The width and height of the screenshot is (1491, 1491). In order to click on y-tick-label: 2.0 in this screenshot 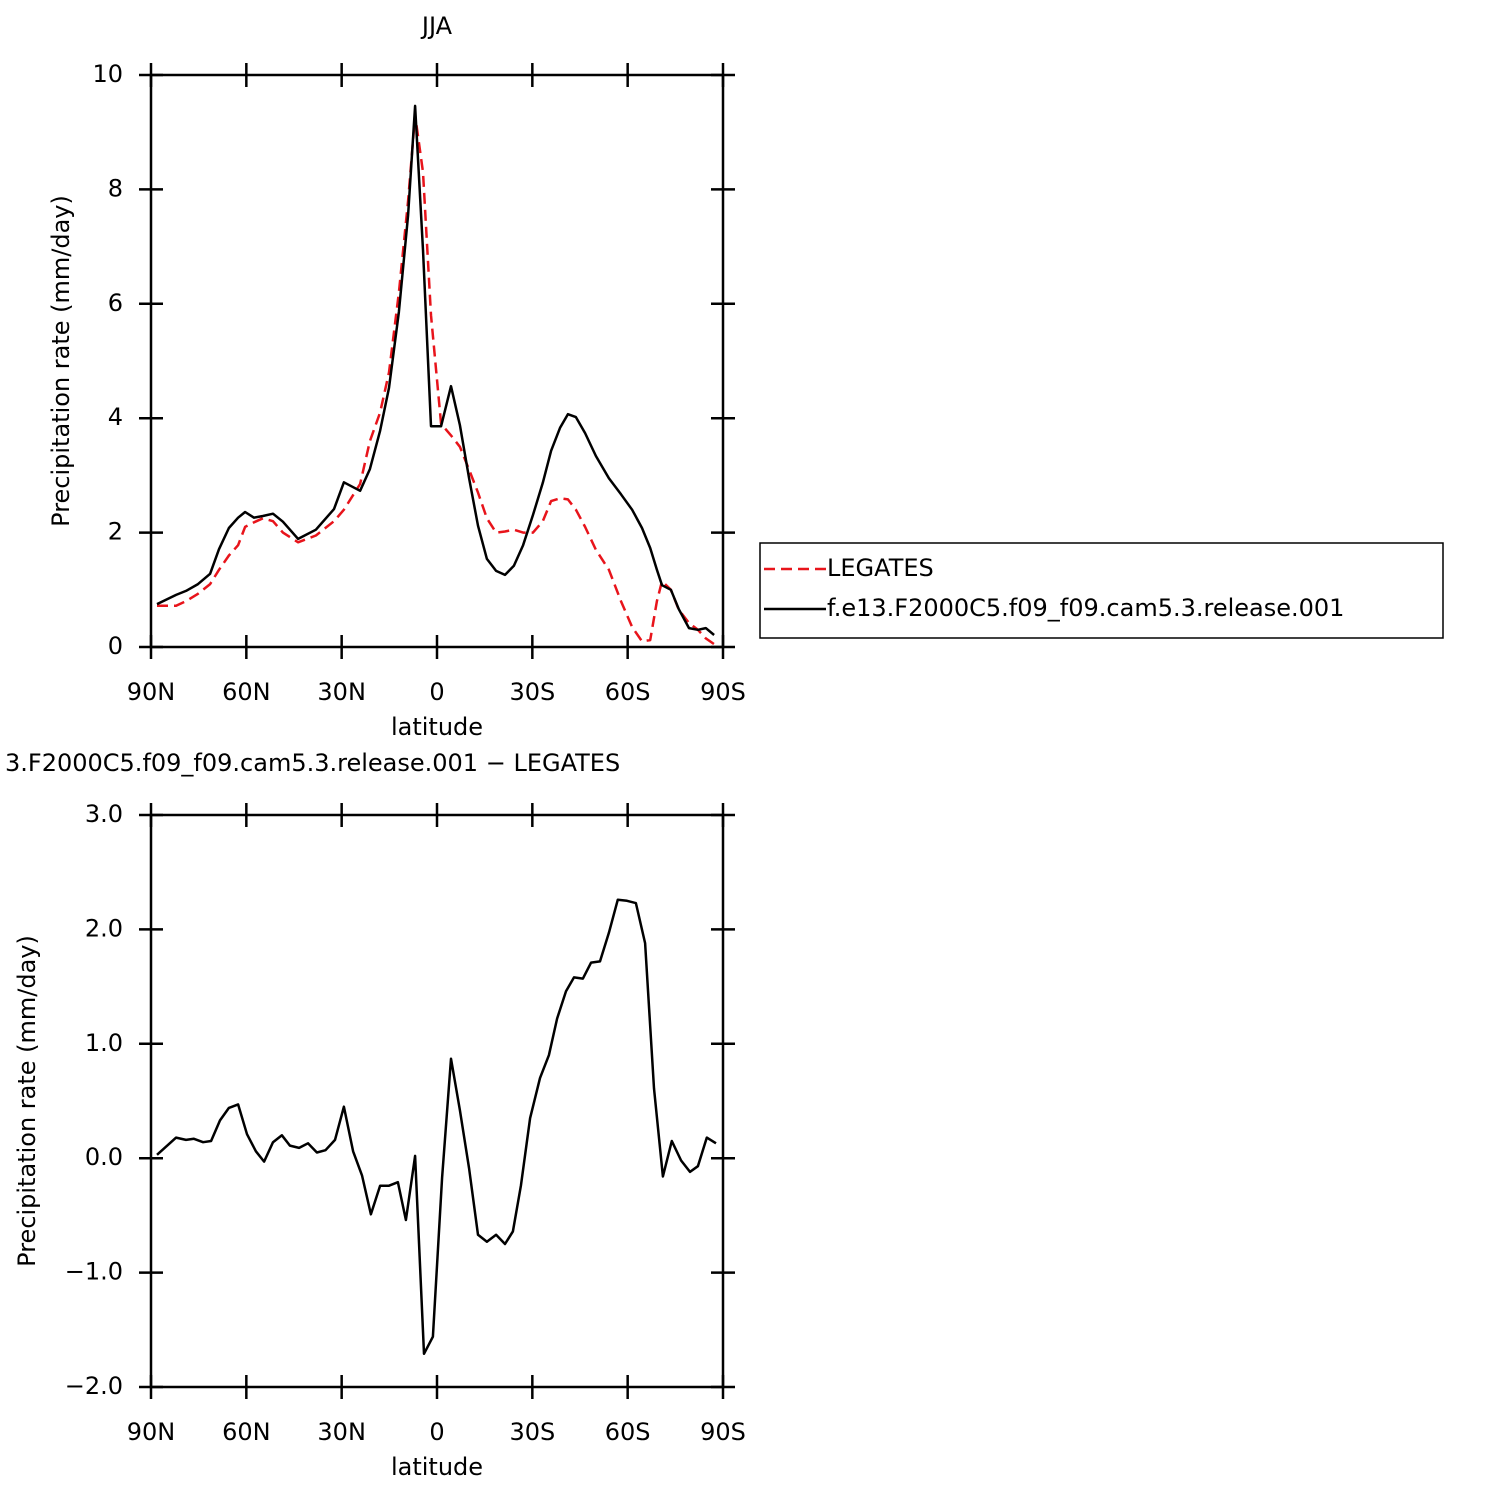, I will do `click(104, 928)`.